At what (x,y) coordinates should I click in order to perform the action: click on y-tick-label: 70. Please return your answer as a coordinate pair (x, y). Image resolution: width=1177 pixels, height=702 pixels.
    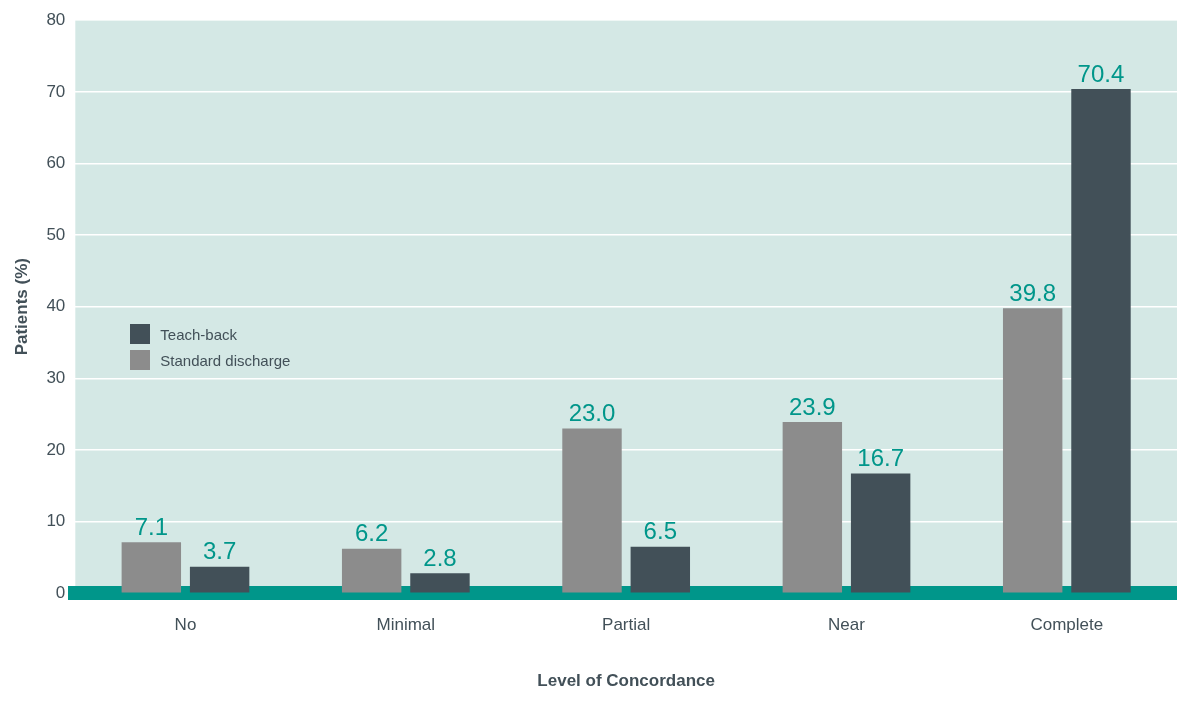
    Looking at the image, I should click on (56, 91).